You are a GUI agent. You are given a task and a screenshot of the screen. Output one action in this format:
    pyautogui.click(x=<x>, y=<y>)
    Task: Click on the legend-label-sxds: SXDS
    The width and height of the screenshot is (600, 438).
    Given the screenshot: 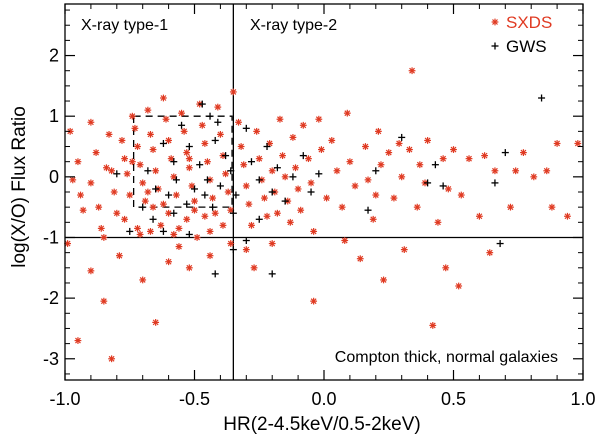 What is the action you would take?
    pyautogui.click(x=529, y=22)
    